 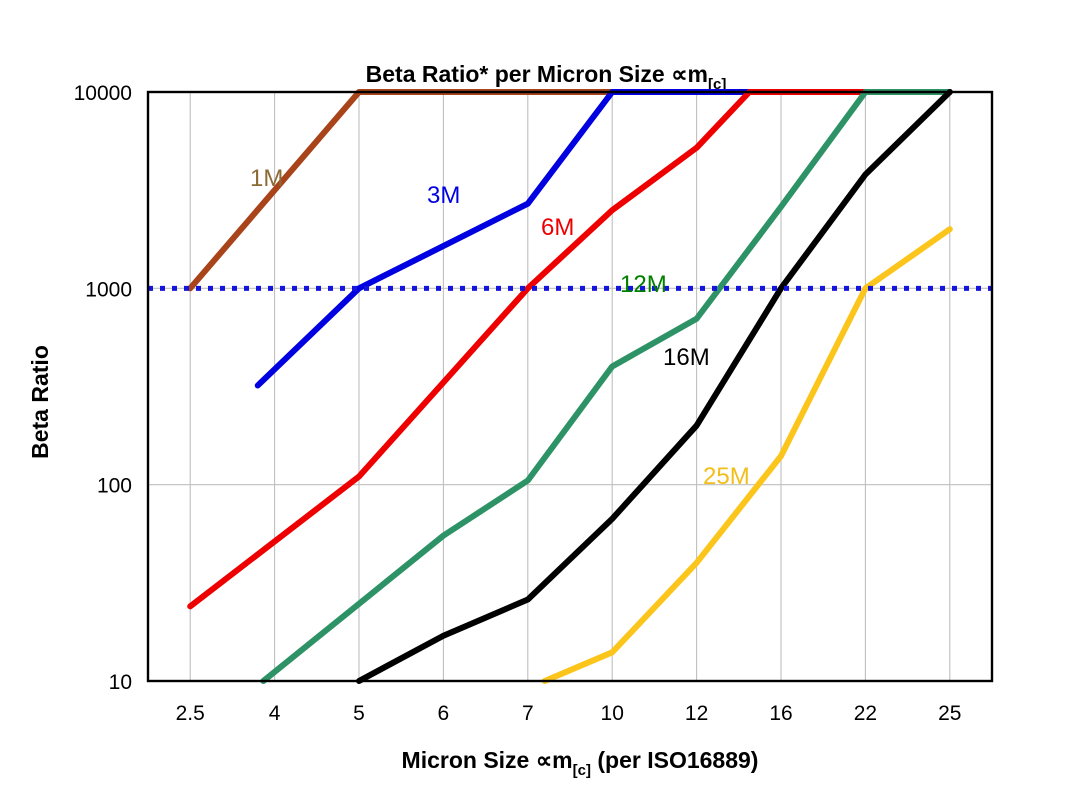 I want to click on x-tick-label: 6, so click(x=444, y=713).